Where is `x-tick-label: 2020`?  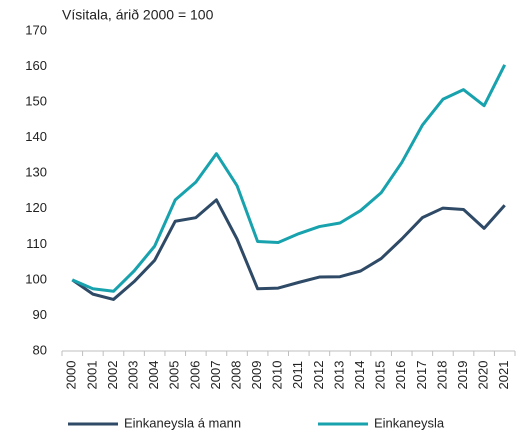
x-tick-label: 2020 is located at coordinates (483, 375).